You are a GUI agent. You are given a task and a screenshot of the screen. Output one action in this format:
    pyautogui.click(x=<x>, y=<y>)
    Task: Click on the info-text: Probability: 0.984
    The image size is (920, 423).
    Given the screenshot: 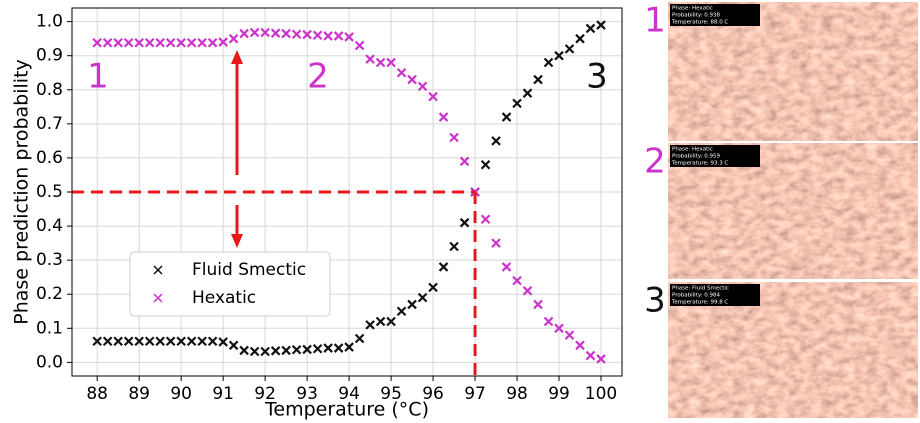 What is the action you would take?
    pyautogui.click(x=696, y=296)
    